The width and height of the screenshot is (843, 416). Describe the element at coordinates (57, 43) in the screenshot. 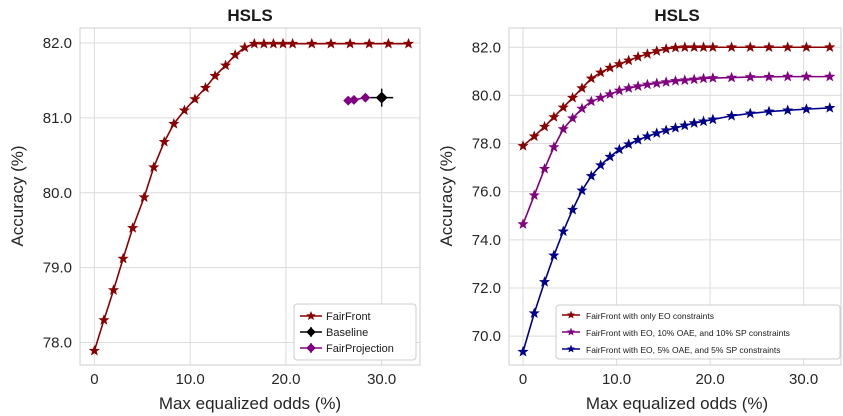

I see `y-tick-label: 82.0` at that location.